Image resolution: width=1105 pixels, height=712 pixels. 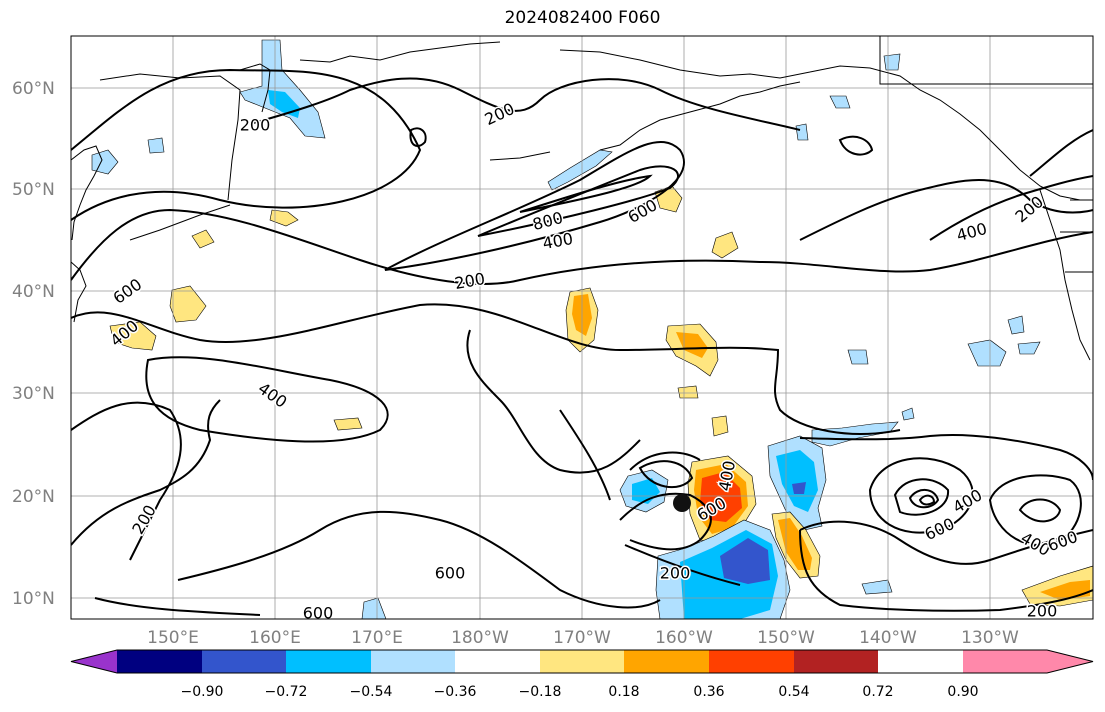 What do you see at coordinates (33, 344) in the screenshot?
I see `latitude-labels: 60°N 50°N 40°N 30°N 20°N 10°N` at bounding box center [33, 344].